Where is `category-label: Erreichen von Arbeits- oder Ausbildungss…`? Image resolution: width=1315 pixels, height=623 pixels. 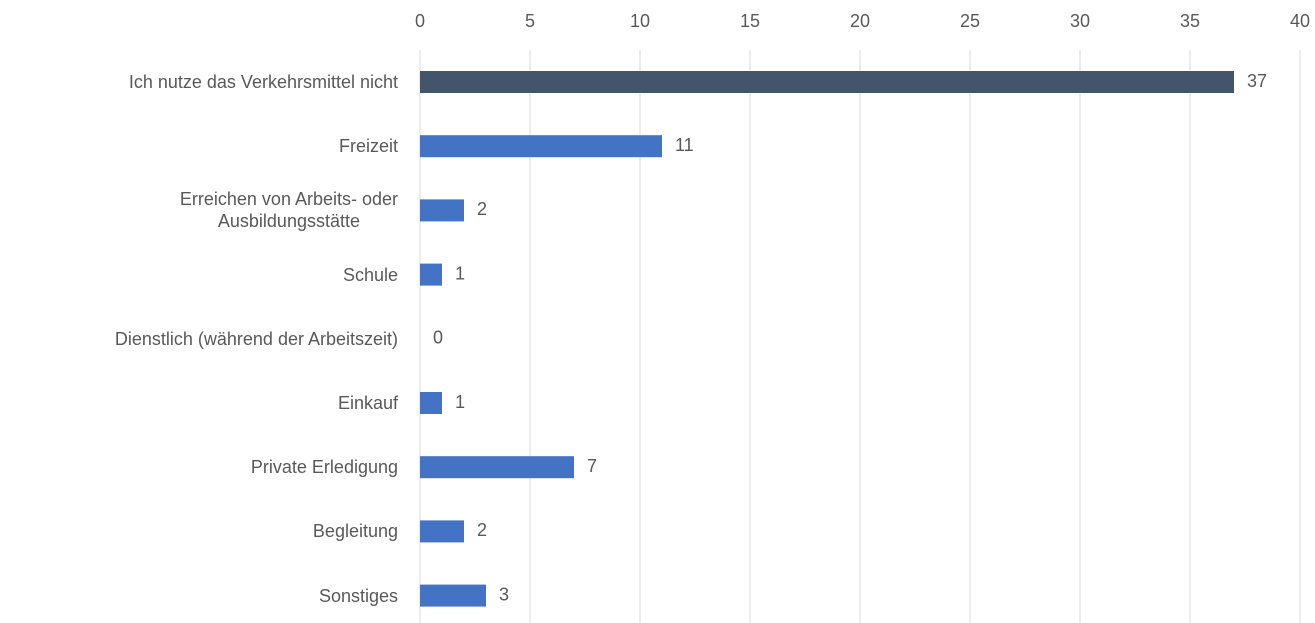 category-label: Erreichen von Arbeits- oder Ausbildungss… is located at coordinates (288, 210).